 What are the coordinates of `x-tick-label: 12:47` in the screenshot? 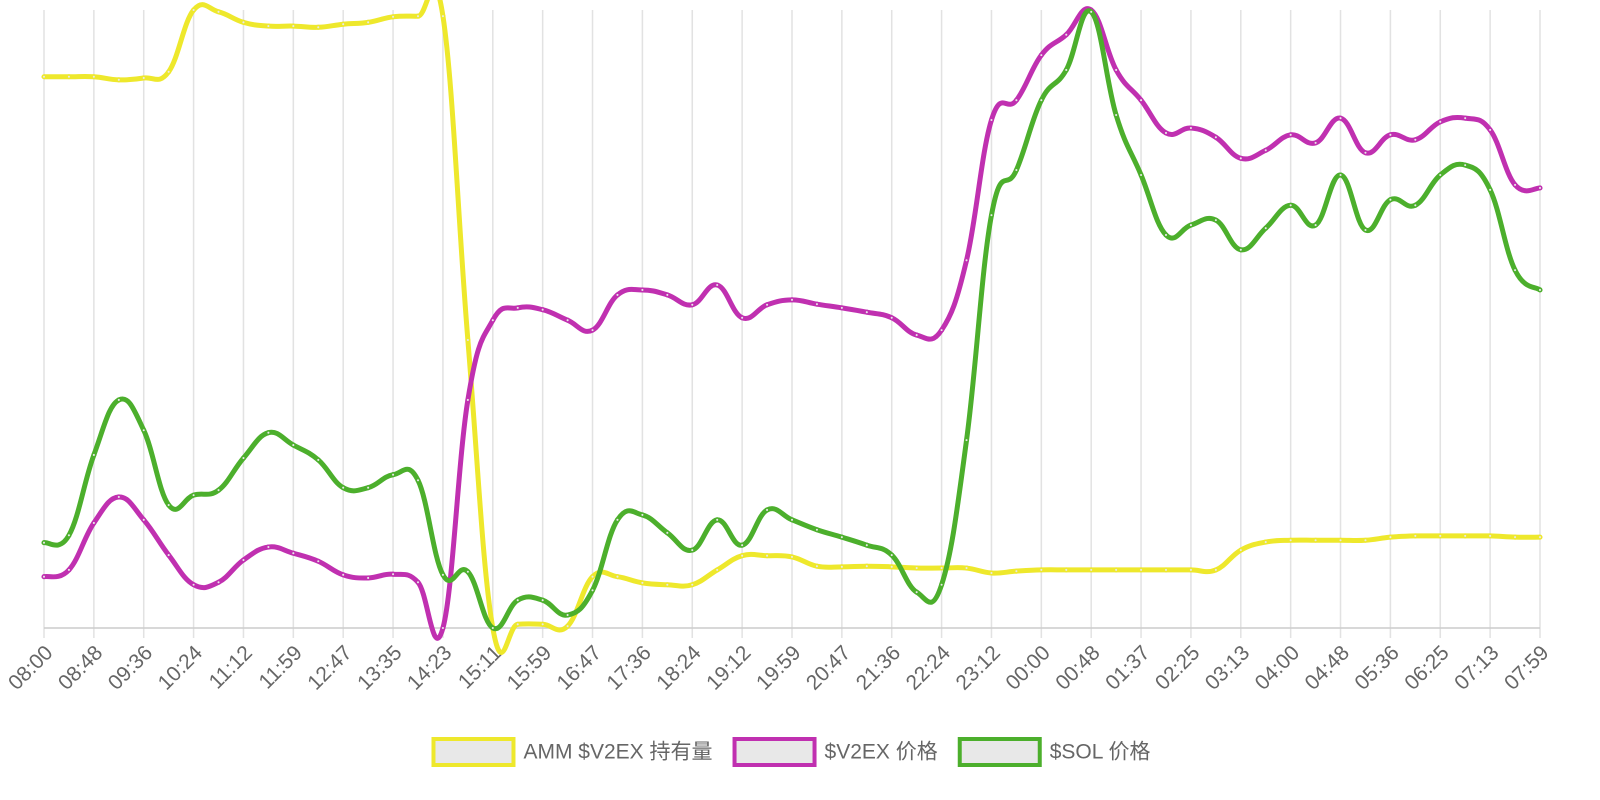 It's located at (329, 667).